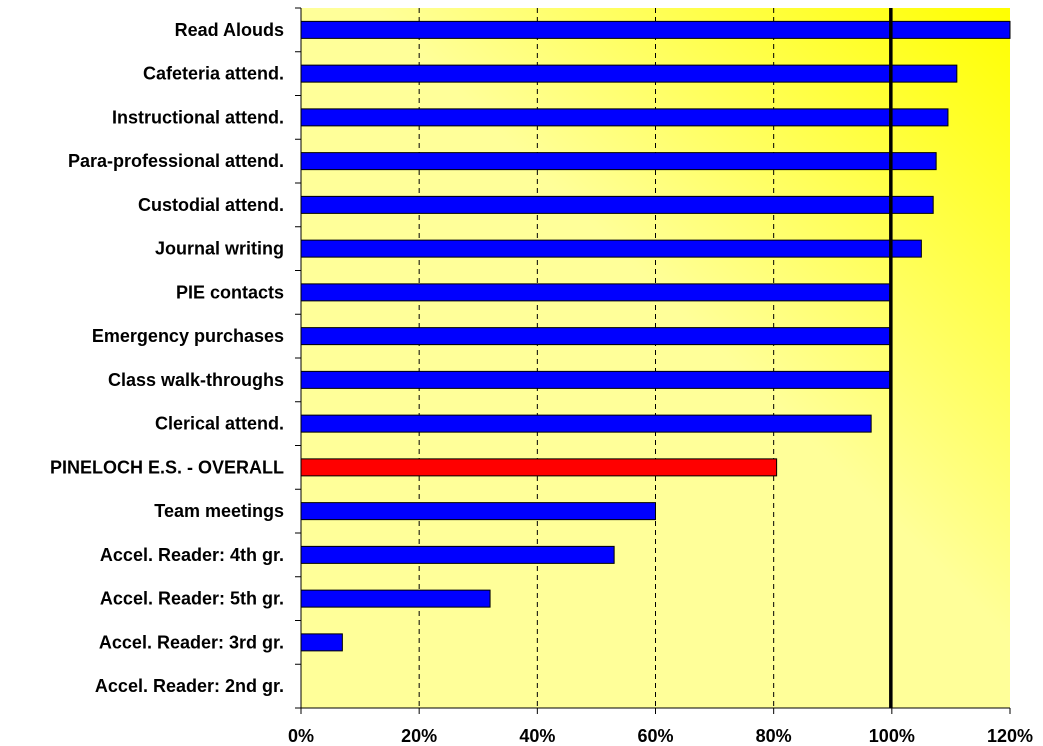 This screenshot has width=1043, height=746. I want to click on category-label: Class walk-throughs, so click(196, 380).